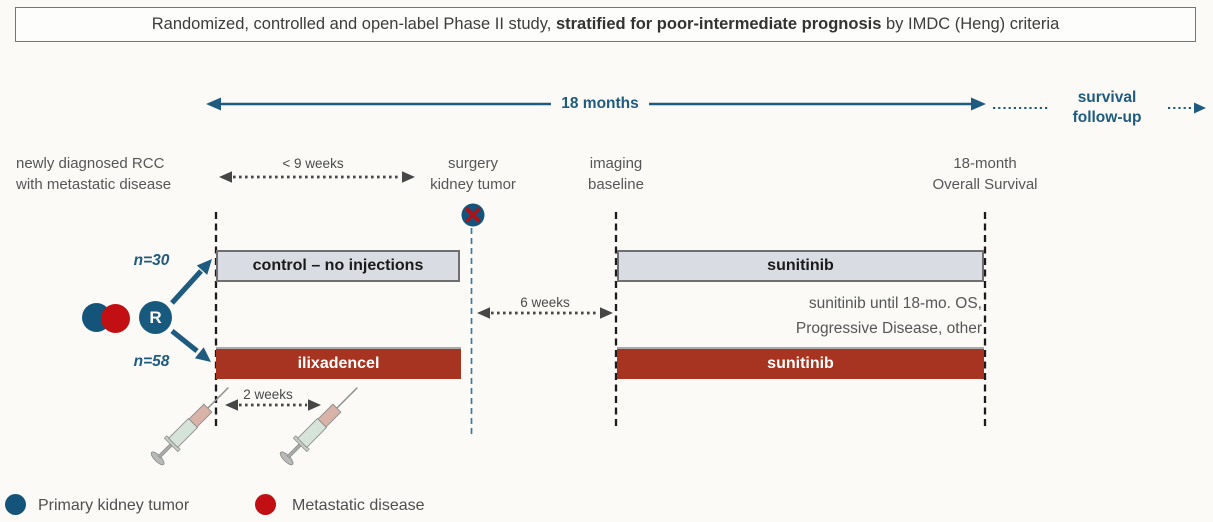 The width and height of the screenshot is (1213, 522). What do you see at coordinates (800, 266) in the screenshot?
I see `control-sunitinib-bar: sunitinib` at bounding box center [800, 266].